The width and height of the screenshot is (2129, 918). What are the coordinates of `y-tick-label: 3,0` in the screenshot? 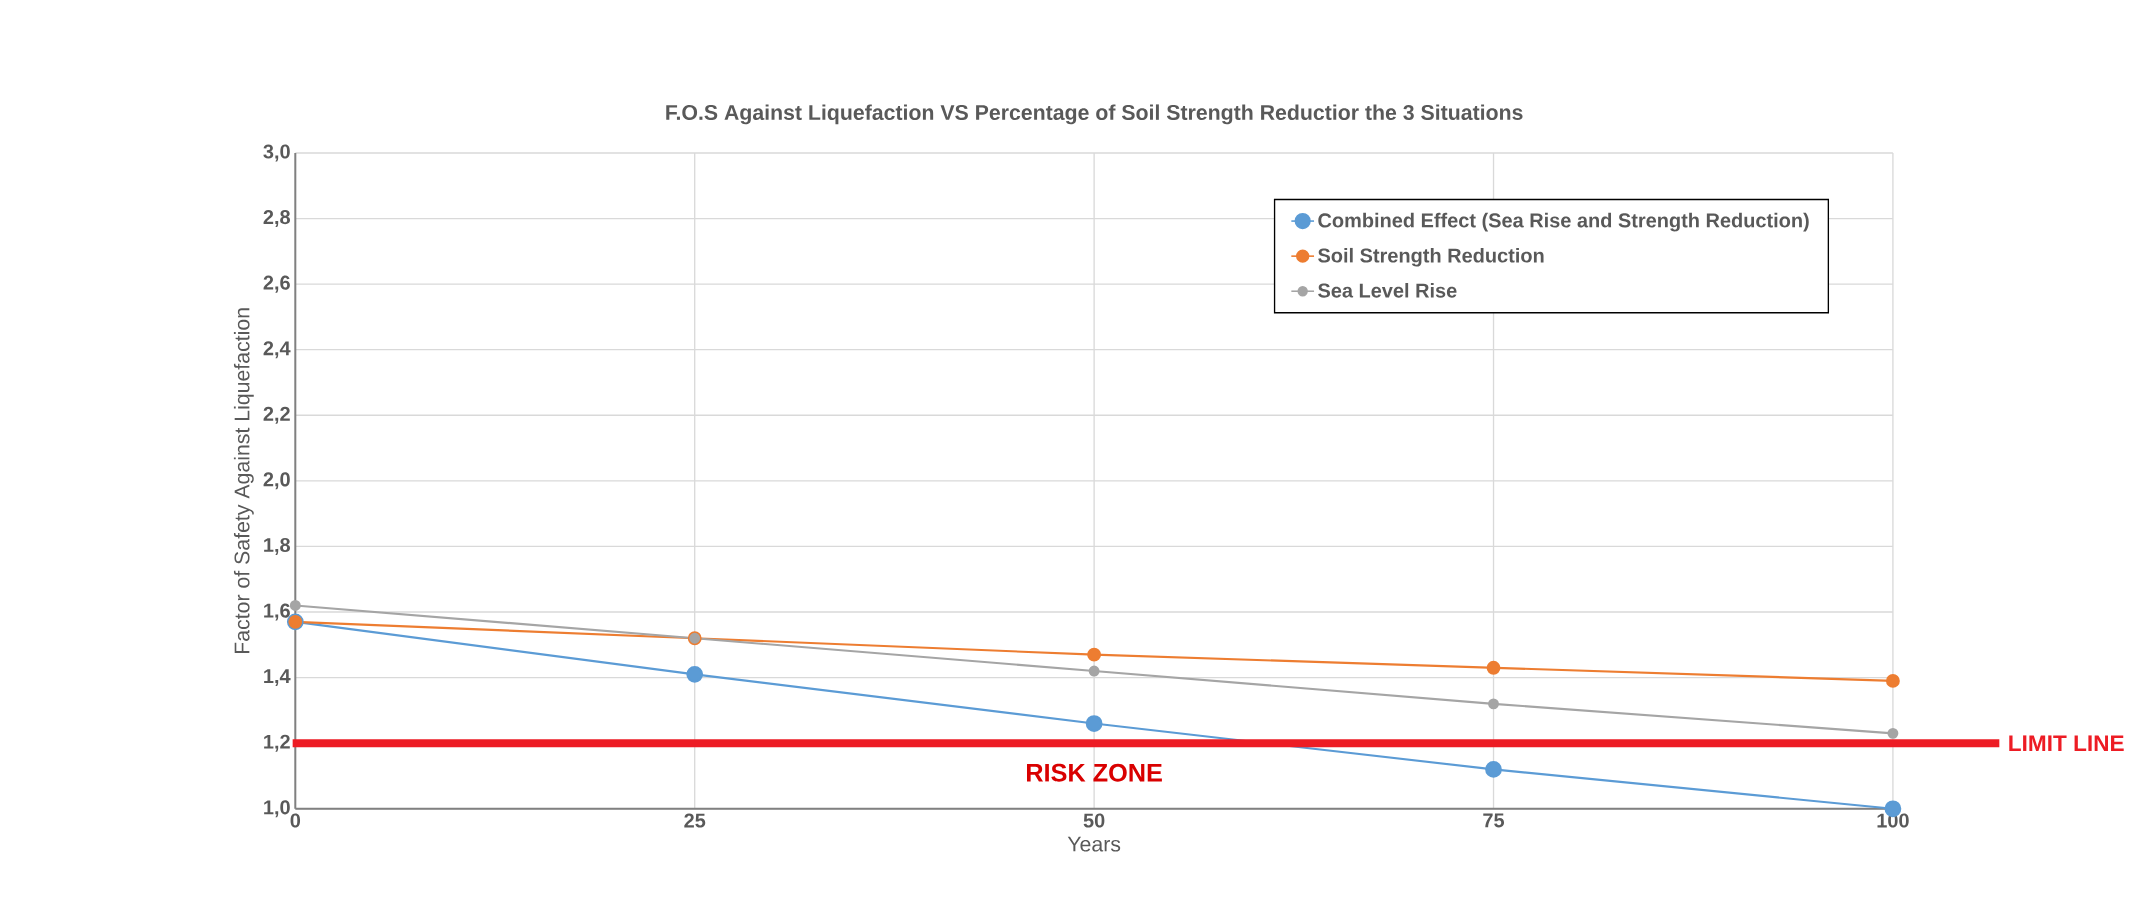 It's located at (276, 153).